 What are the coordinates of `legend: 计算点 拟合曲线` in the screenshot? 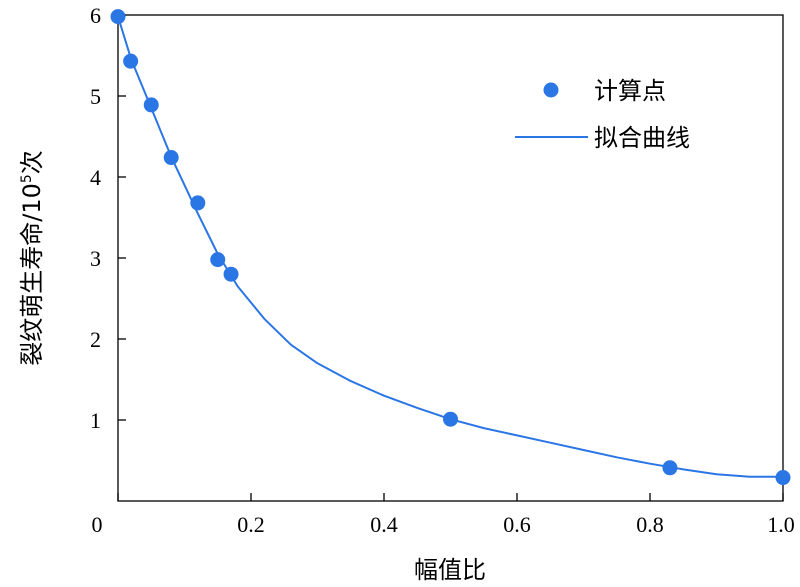 It's located at (602, 114).